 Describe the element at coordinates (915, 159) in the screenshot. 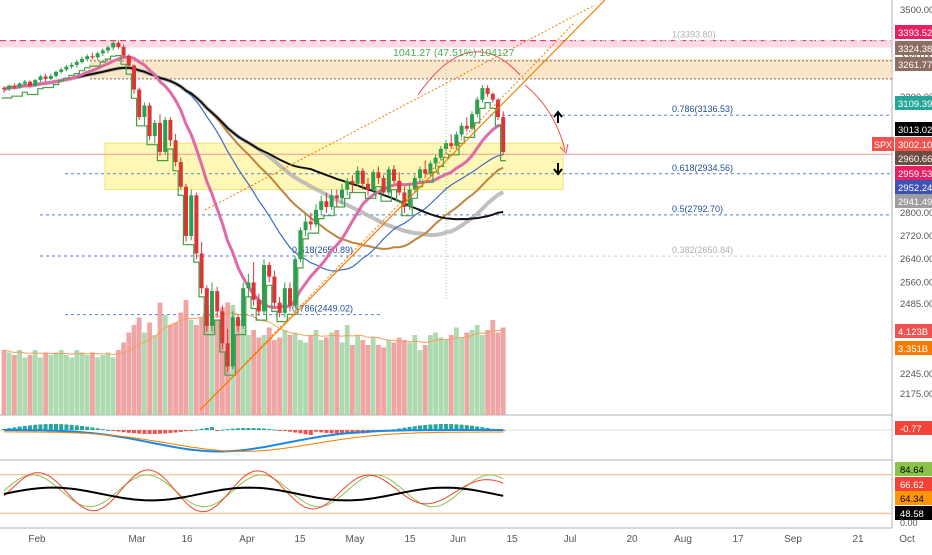

I see `price-badge-value: 2960.66` at that location.